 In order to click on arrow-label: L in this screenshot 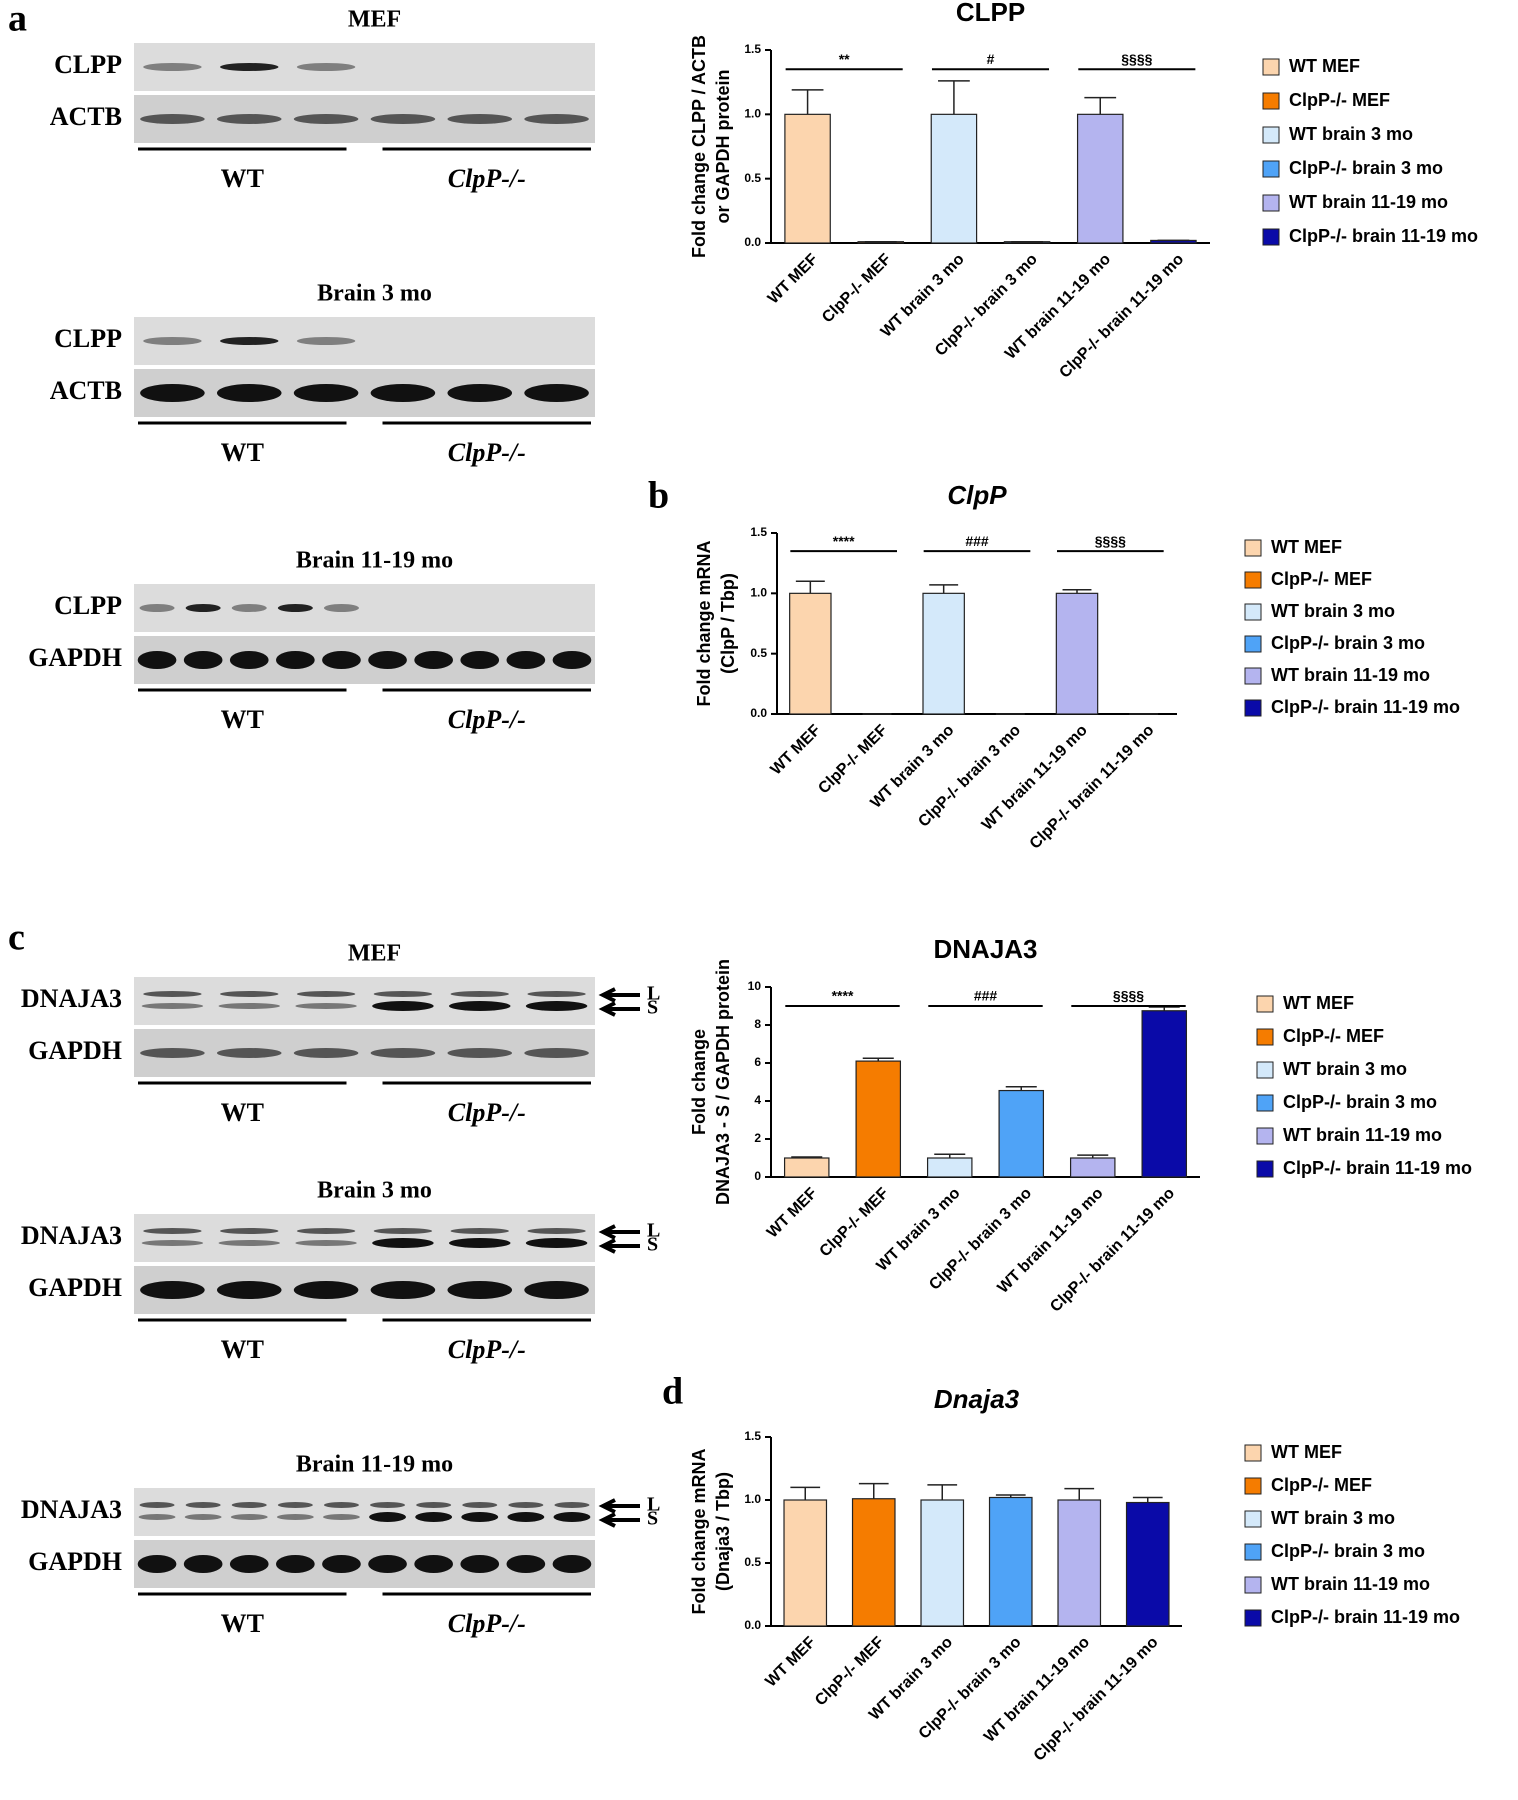, I will do `click(653, 994)`.